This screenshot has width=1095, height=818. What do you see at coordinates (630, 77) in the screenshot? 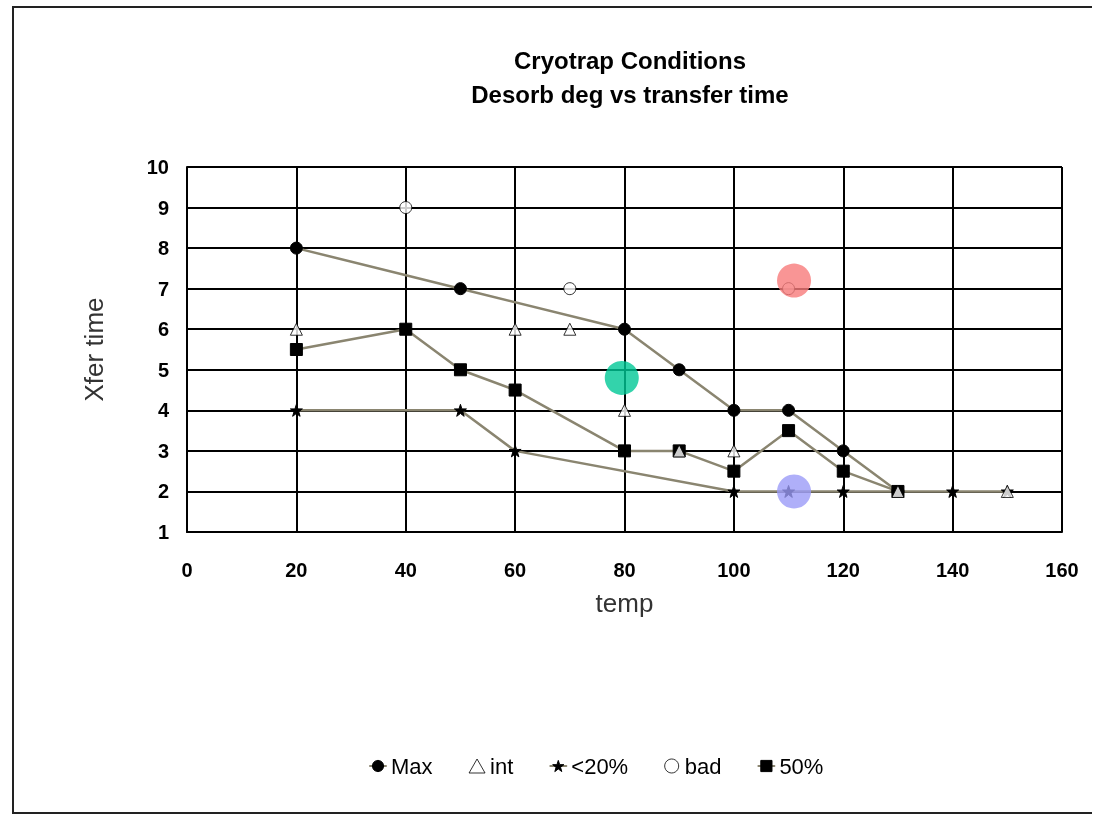
I see `chart-title: Cryotrap Conditions Desorb deg vs transfer time` at bounding box center [630, 77].